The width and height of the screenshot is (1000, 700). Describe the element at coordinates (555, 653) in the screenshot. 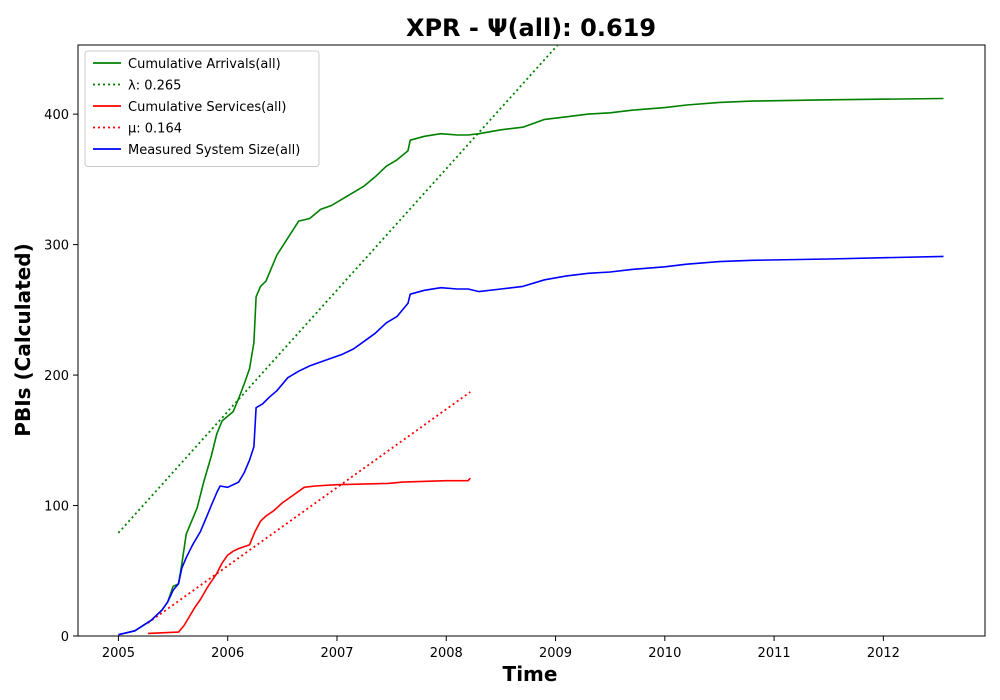

I see `x-tick-label: 2009` at that location.